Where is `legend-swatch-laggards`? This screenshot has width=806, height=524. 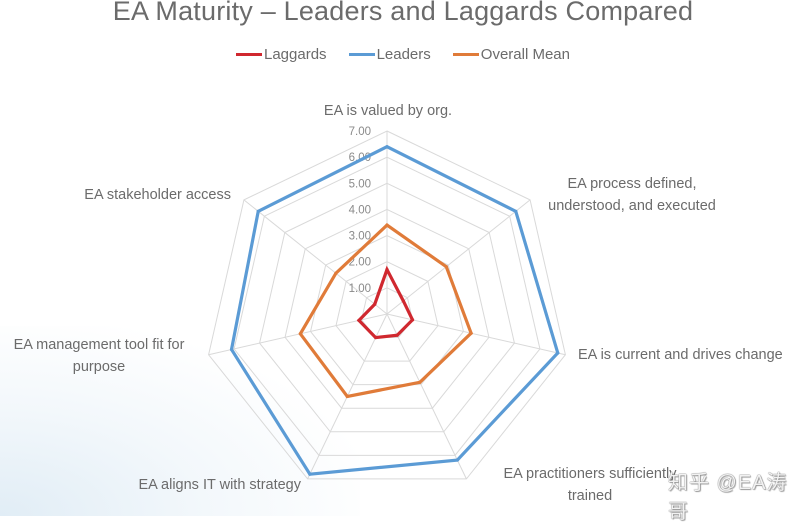
legend-swatch-laggards is located at coordinates (249, 54).